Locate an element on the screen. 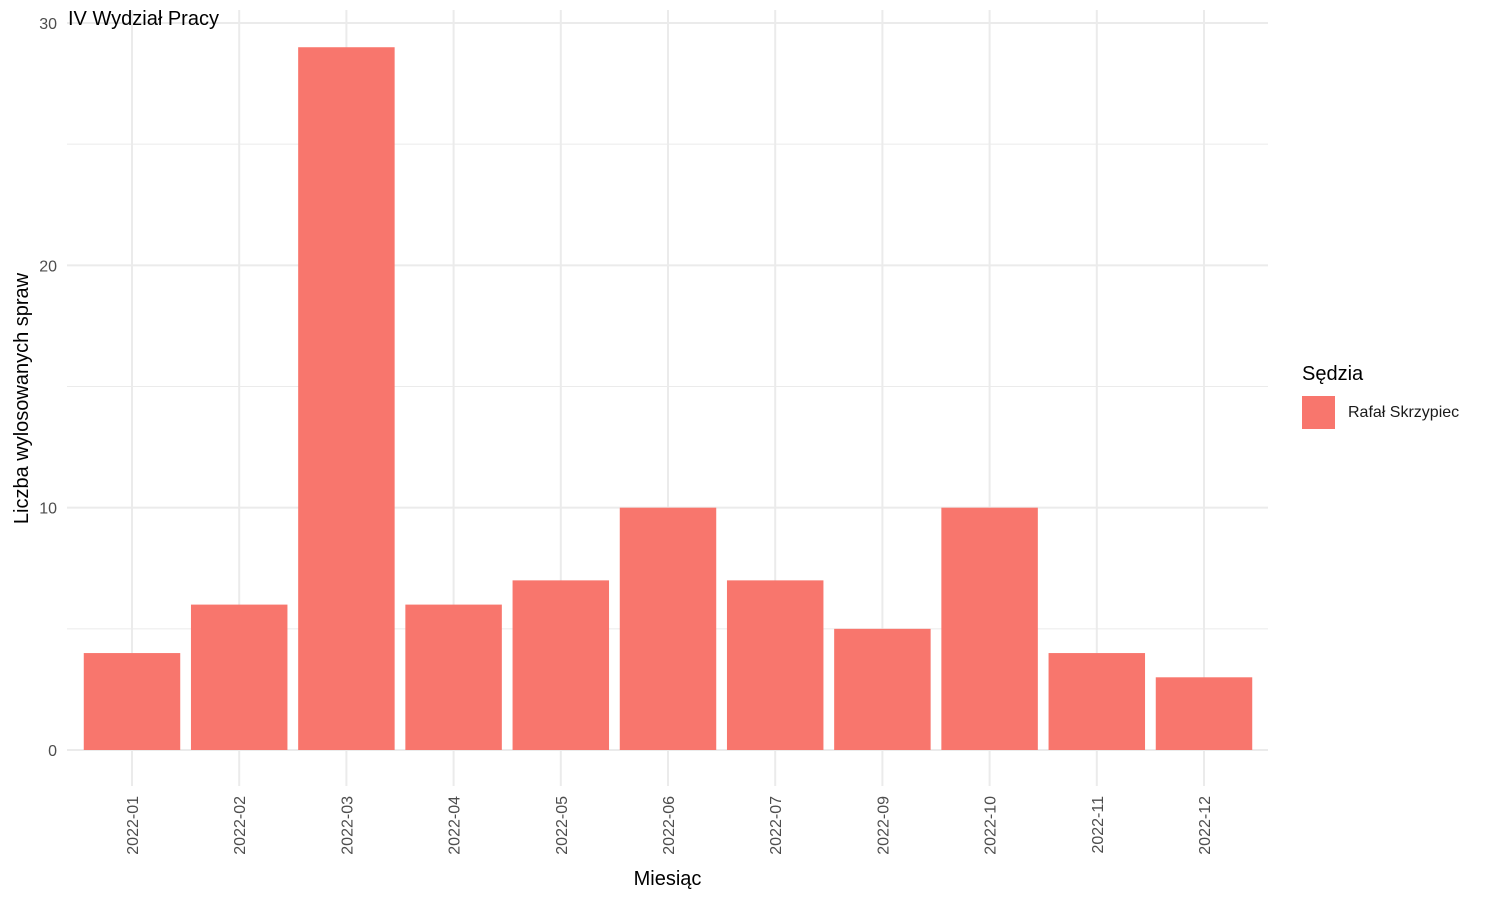 The image size is (1500, 905). y-tick-label: 20 is located at coordinates (48, 266).